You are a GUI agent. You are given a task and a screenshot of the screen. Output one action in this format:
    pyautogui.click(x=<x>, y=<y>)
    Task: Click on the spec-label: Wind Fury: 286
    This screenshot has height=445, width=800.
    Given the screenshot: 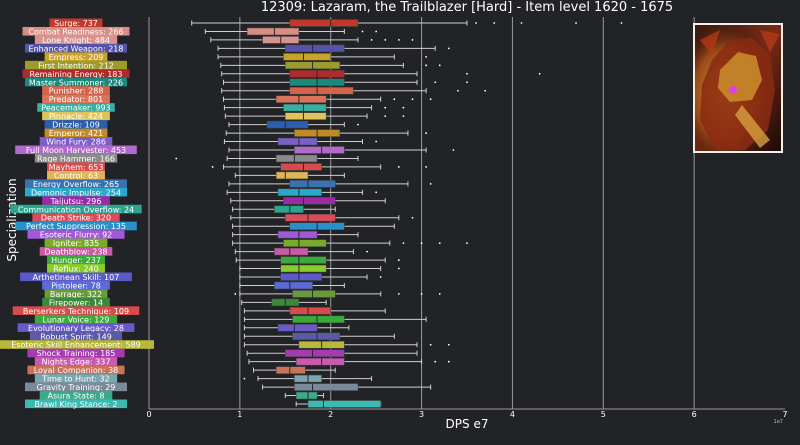 What is the action you would take?
    pyautogui.click(x=76, y=142)
    